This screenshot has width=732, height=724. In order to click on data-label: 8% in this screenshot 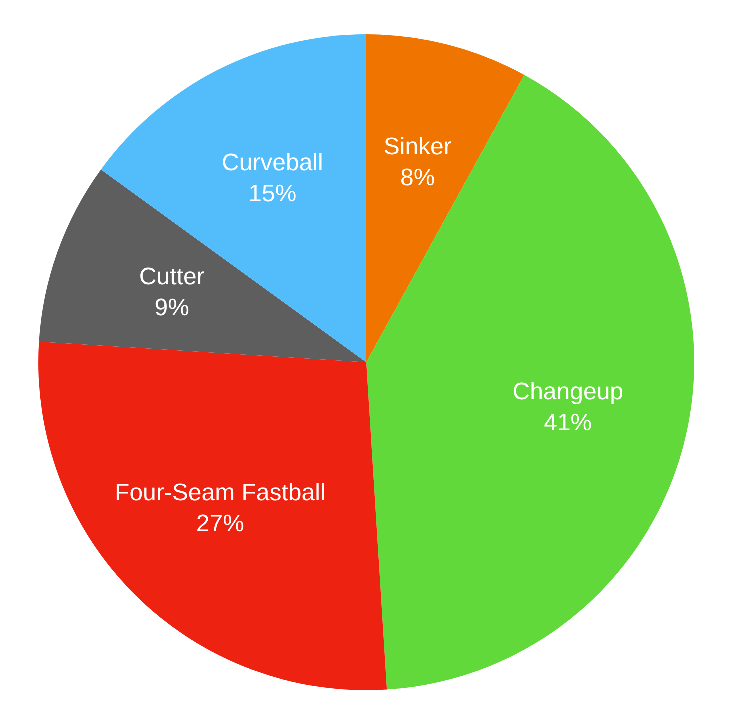, I will do `click(418, 178)`.